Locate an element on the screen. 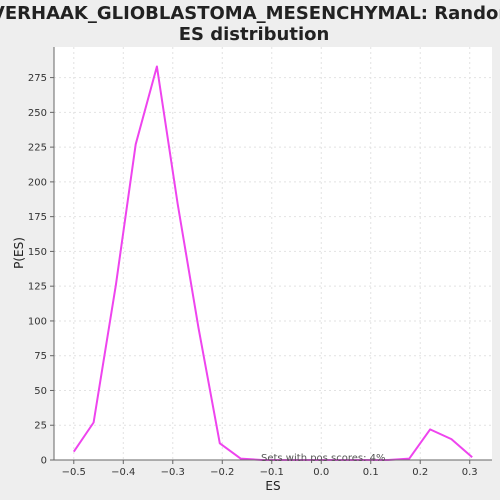 Image resolution: width=500 pixels, height=500 pixels. annotation-pos-scores: Sets with pos scores: 4% is located at coordinates (323, 458).